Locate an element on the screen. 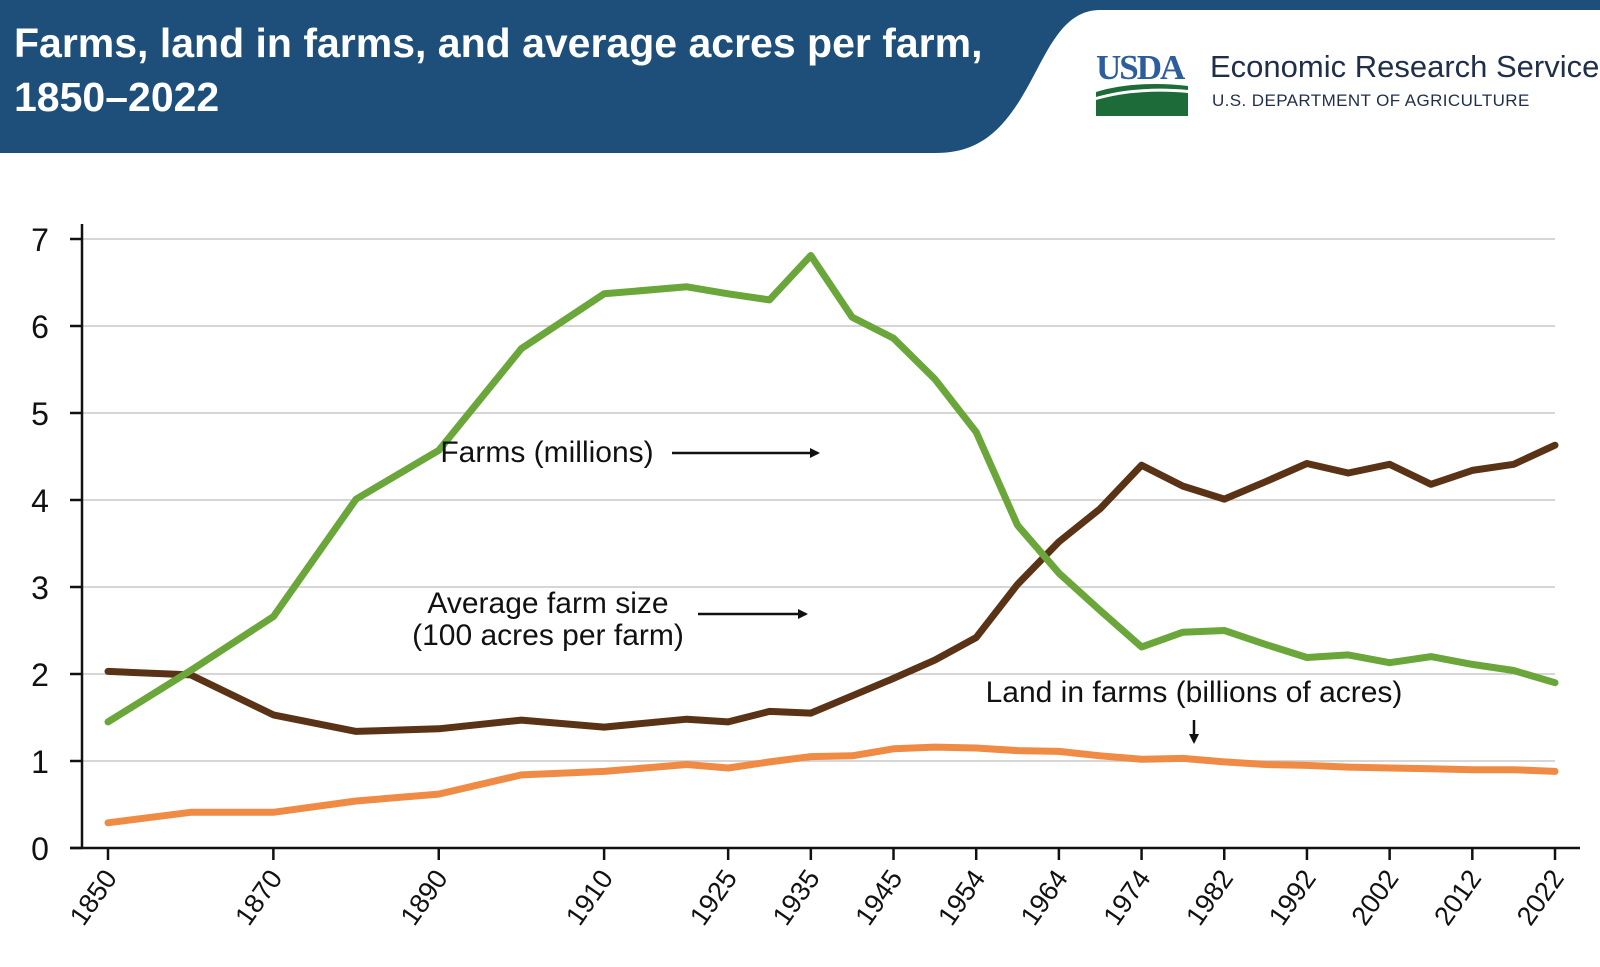 This screenshot has height=967, width=1600. usda-logo-text: USDA is located at coordinates (1140, 67).